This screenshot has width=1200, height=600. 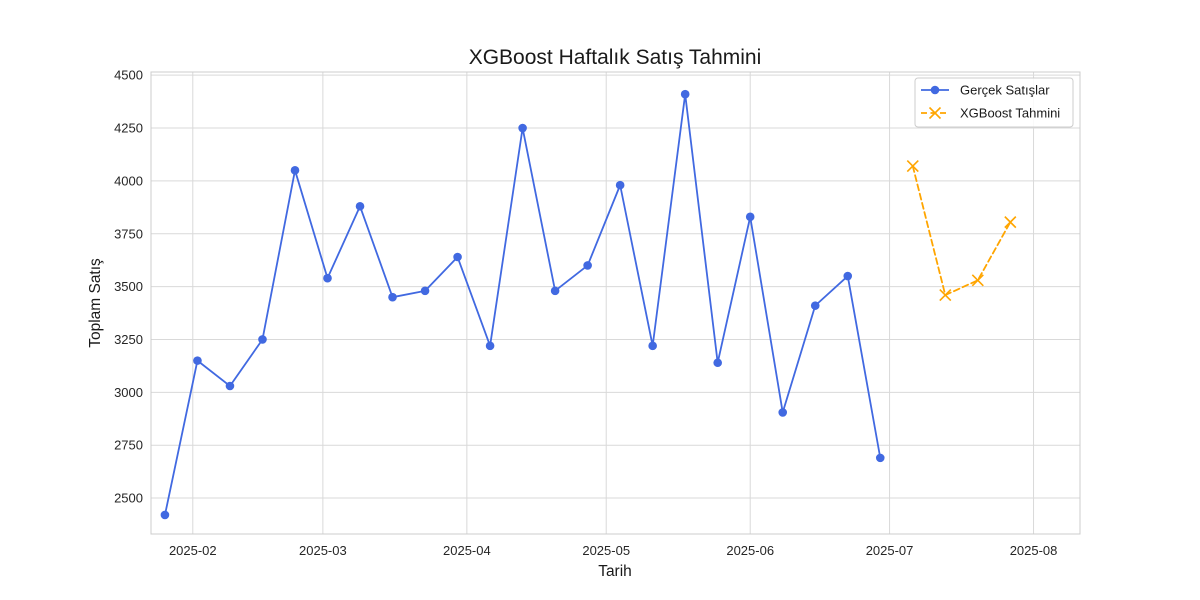 I want to click on legend-box, so click(x=994, y=102).